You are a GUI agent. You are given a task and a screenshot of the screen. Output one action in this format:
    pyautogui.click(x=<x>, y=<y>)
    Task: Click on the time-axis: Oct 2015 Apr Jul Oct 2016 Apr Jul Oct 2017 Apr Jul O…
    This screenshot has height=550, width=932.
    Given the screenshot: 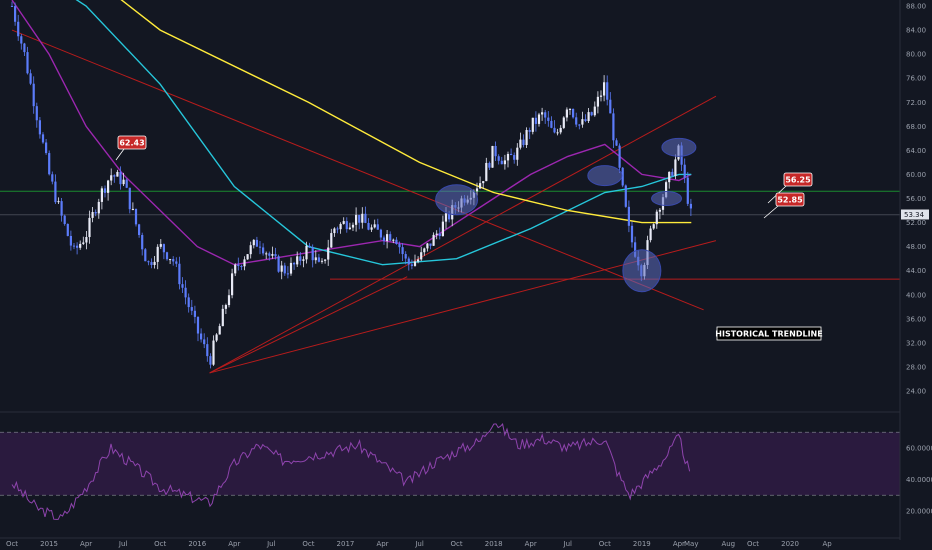 What is the action you would take?
    pyautogui.click(x=419, y=544)
    